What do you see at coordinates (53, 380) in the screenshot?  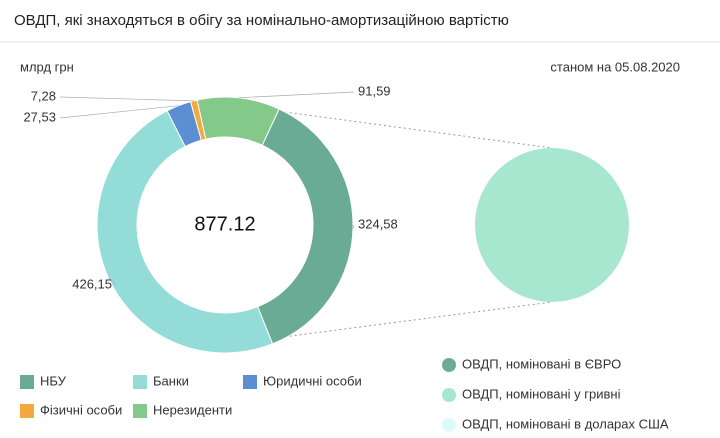 I see `legend-label: НБУ` at bounding box center [53, 380].